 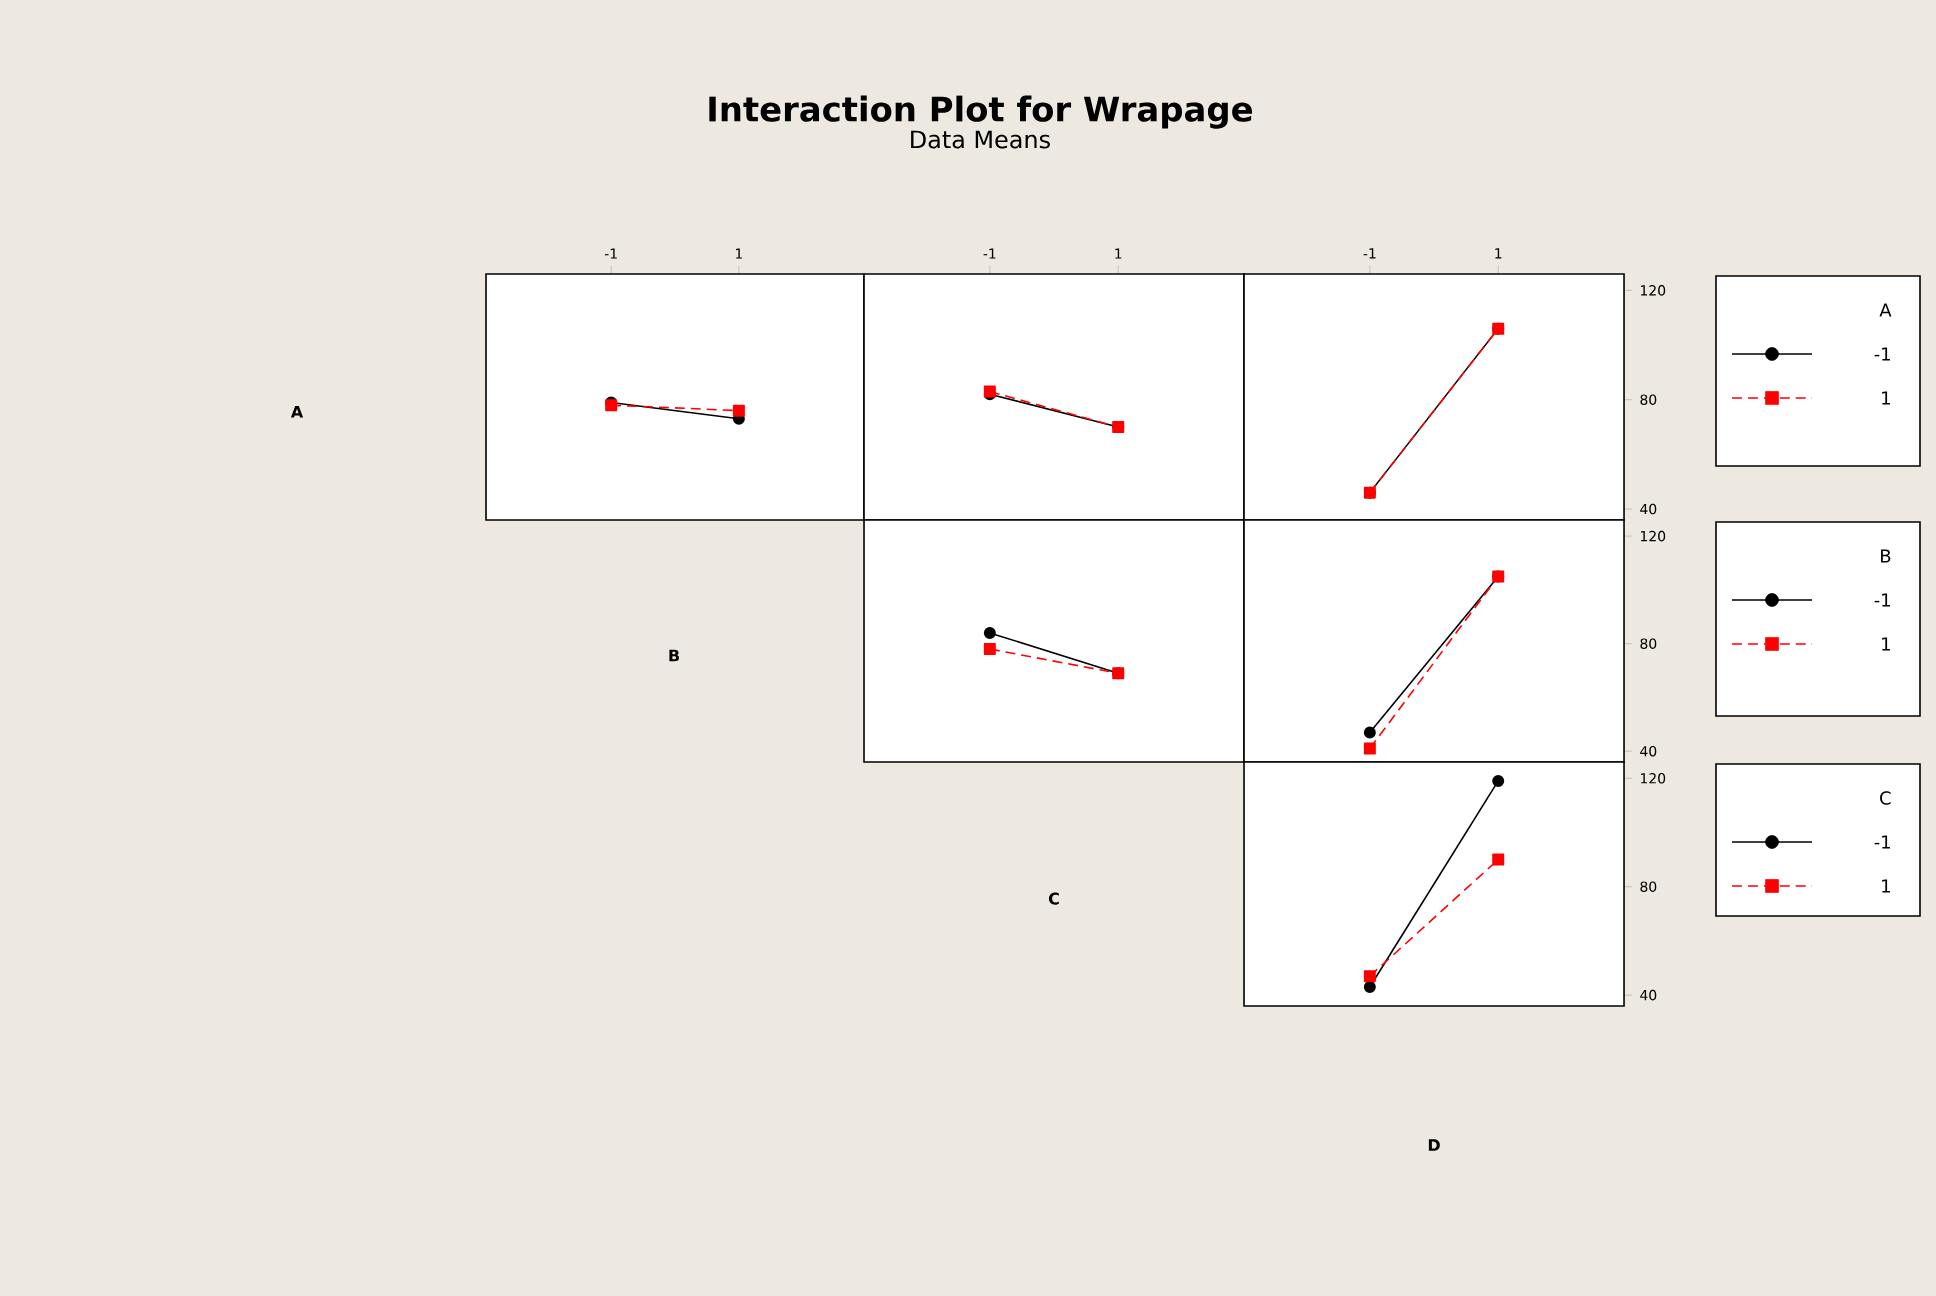 What do you see at coordinates (980, 112) in the screenshot?
I see `chart-title: Interaction Plot for Wrapage` at bounding box center [980, 112].